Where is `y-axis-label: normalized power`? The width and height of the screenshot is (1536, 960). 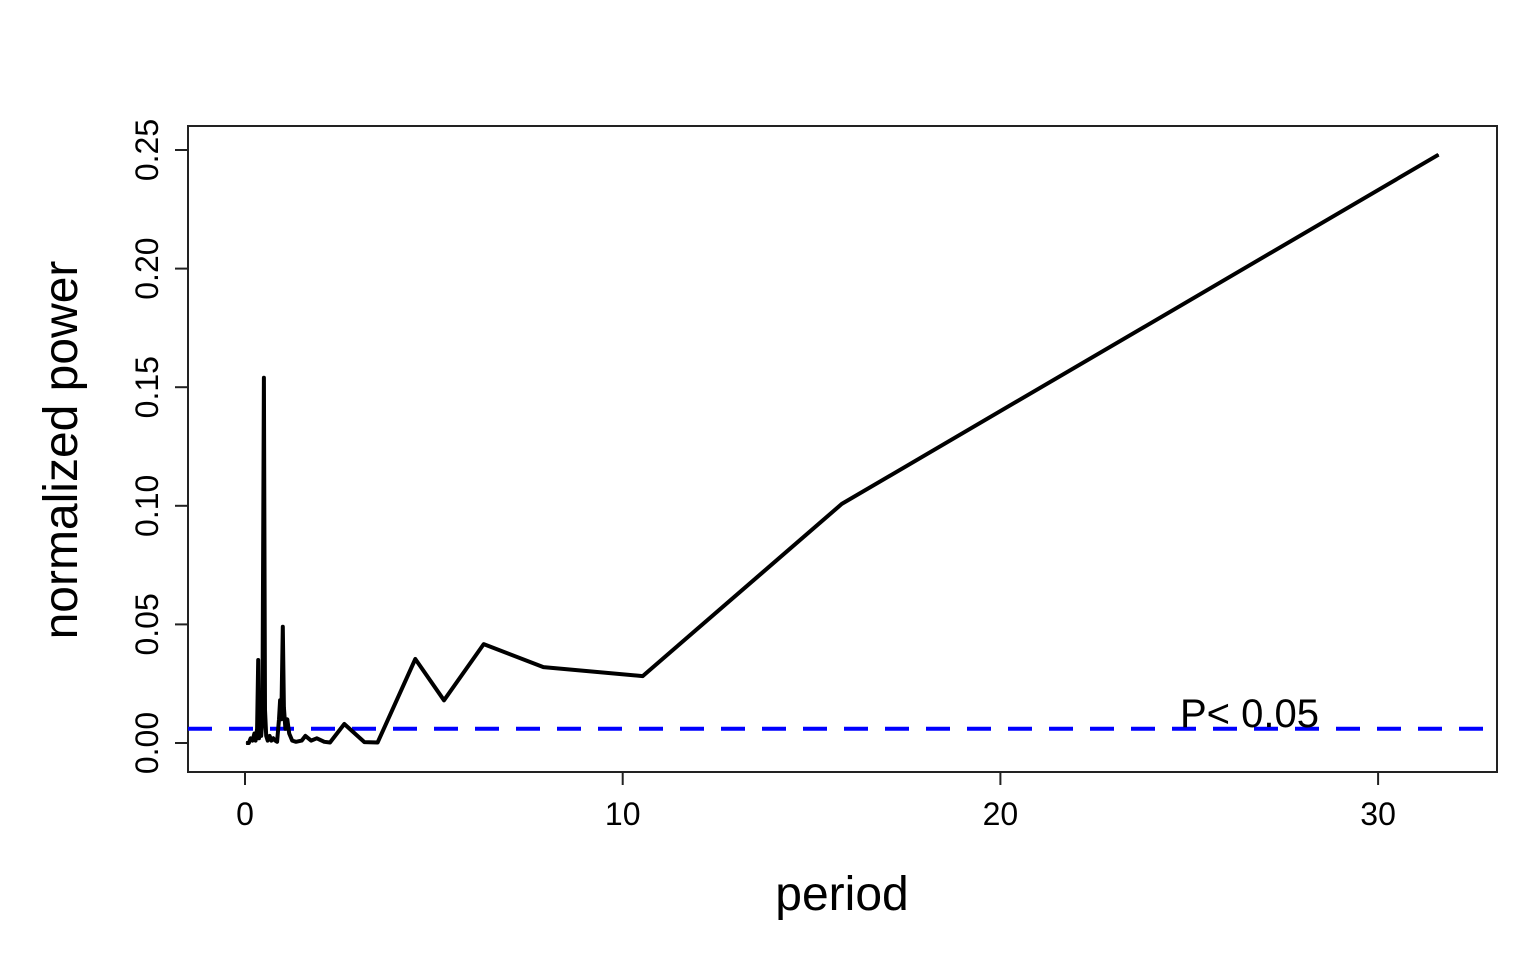 y-axis-label: normalized power is located at coordinates (61, 450).